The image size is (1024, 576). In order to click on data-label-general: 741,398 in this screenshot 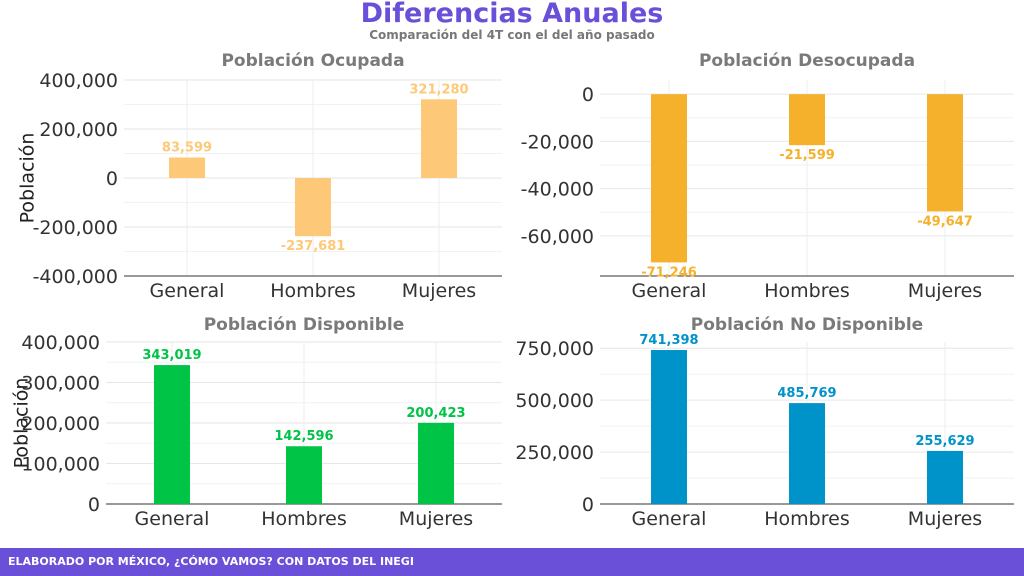, I will do `click(668, 340)`.